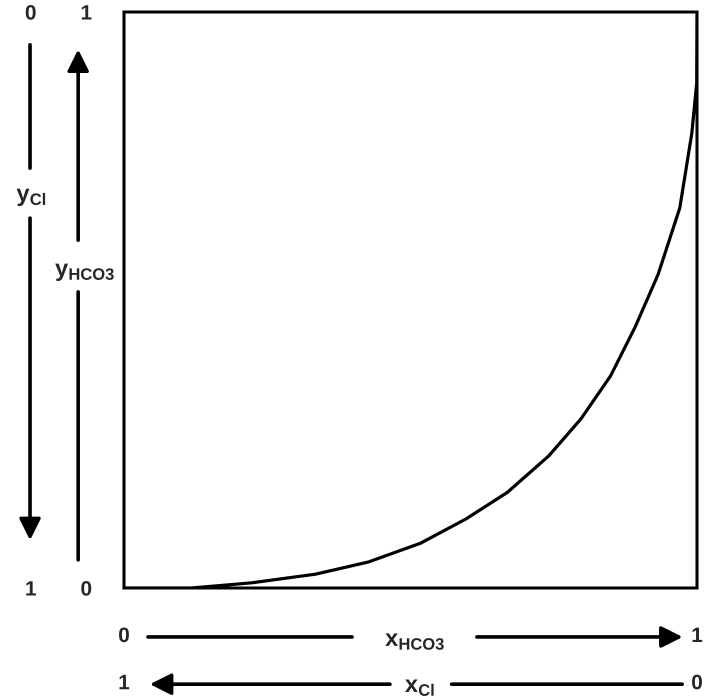  What do you see at coordinates (697, 682) in the screenshot?
I see `x2-tick-label: 0` at bounding box center [697, 682].